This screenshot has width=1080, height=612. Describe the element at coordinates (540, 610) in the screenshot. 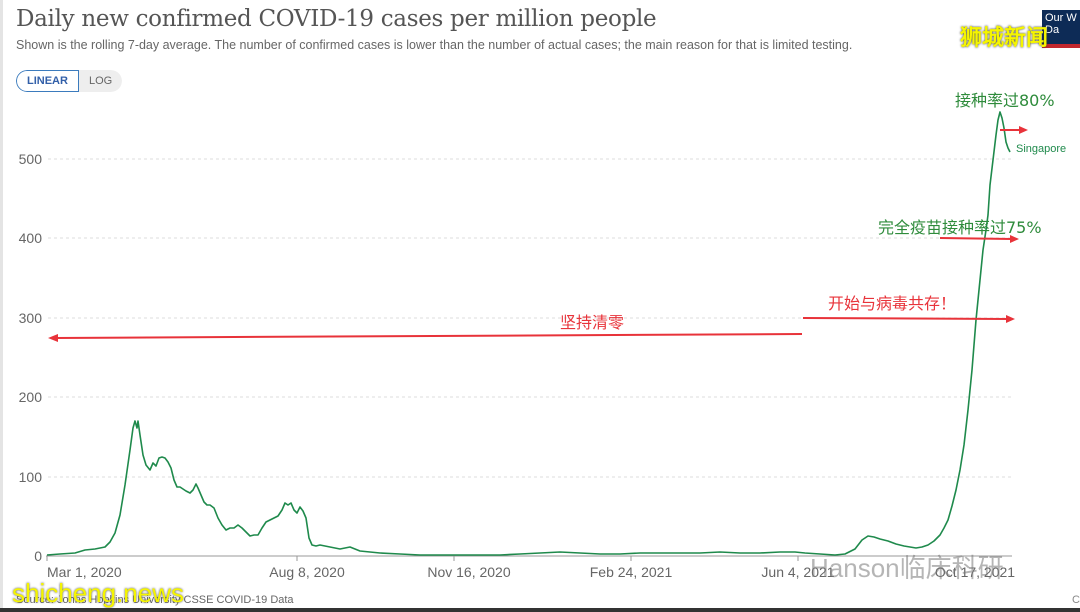

I see `frame-border-bottom` at that location.